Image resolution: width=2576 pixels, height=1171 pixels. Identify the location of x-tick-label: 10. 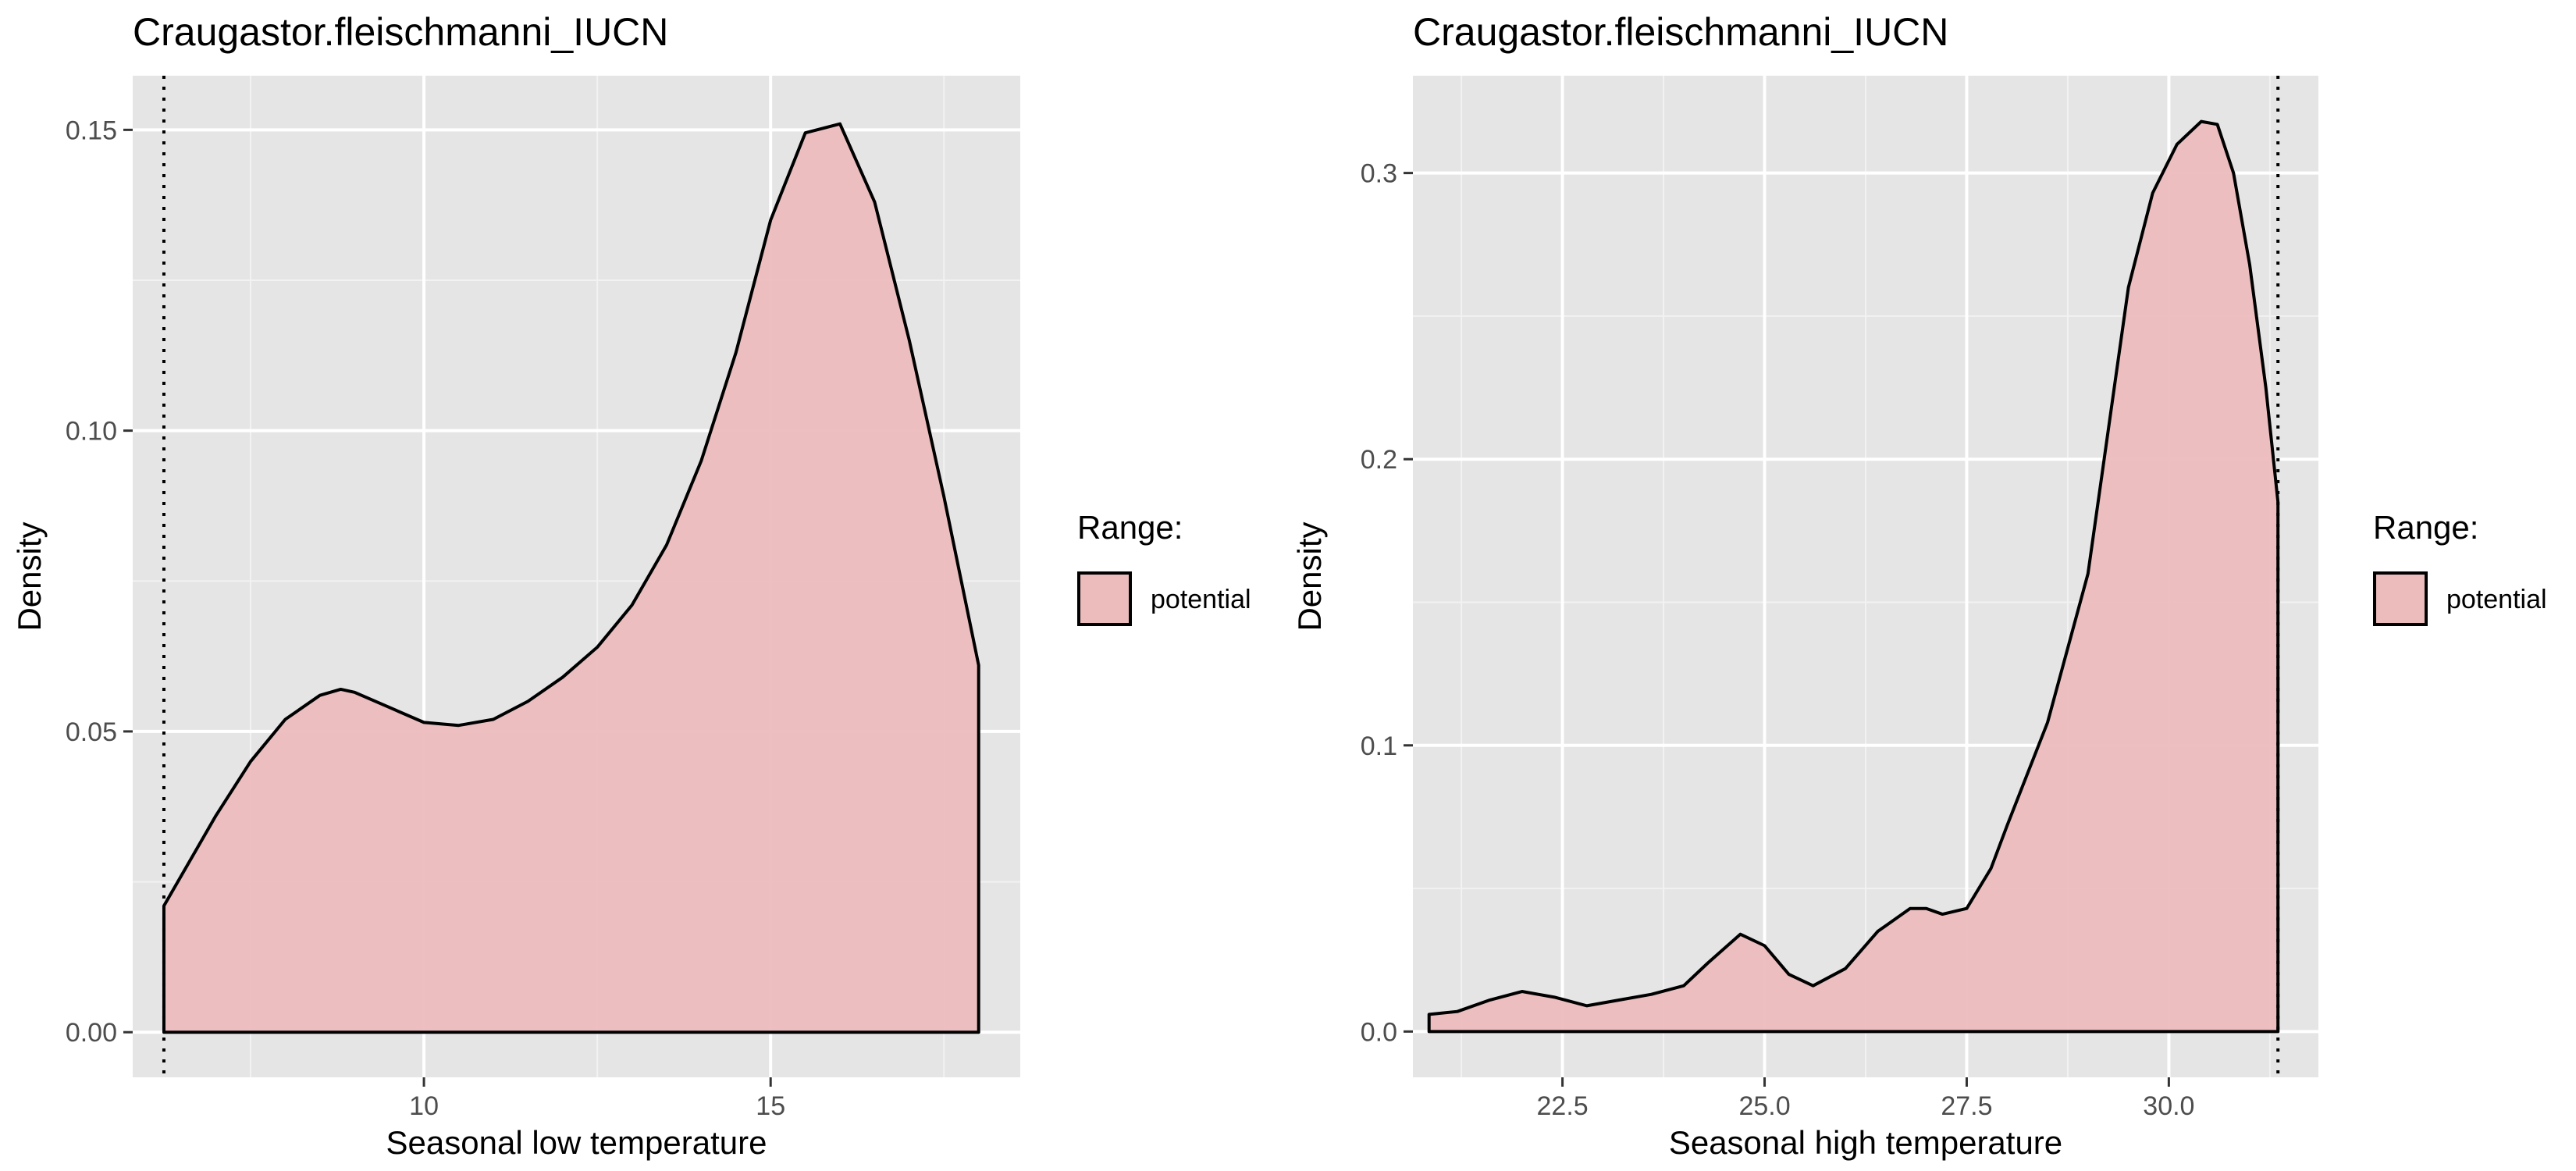
(424, 1106).